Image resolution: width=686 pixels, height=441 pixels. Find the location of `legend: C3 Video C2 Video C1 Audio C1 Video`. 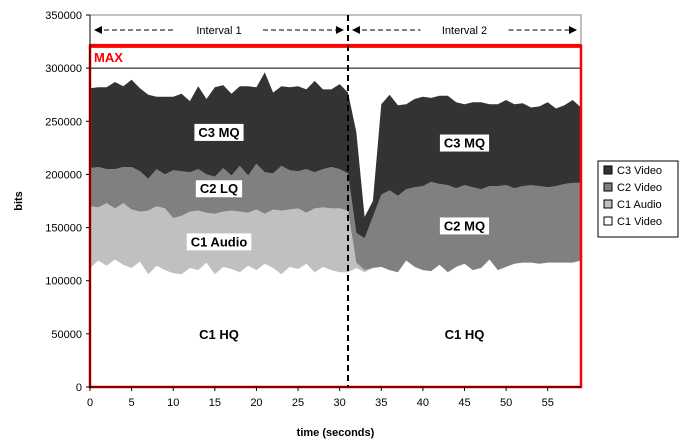

legend: C3 Video C2 Video C1 Audio C1 Video is located at coordinates (638, 199).